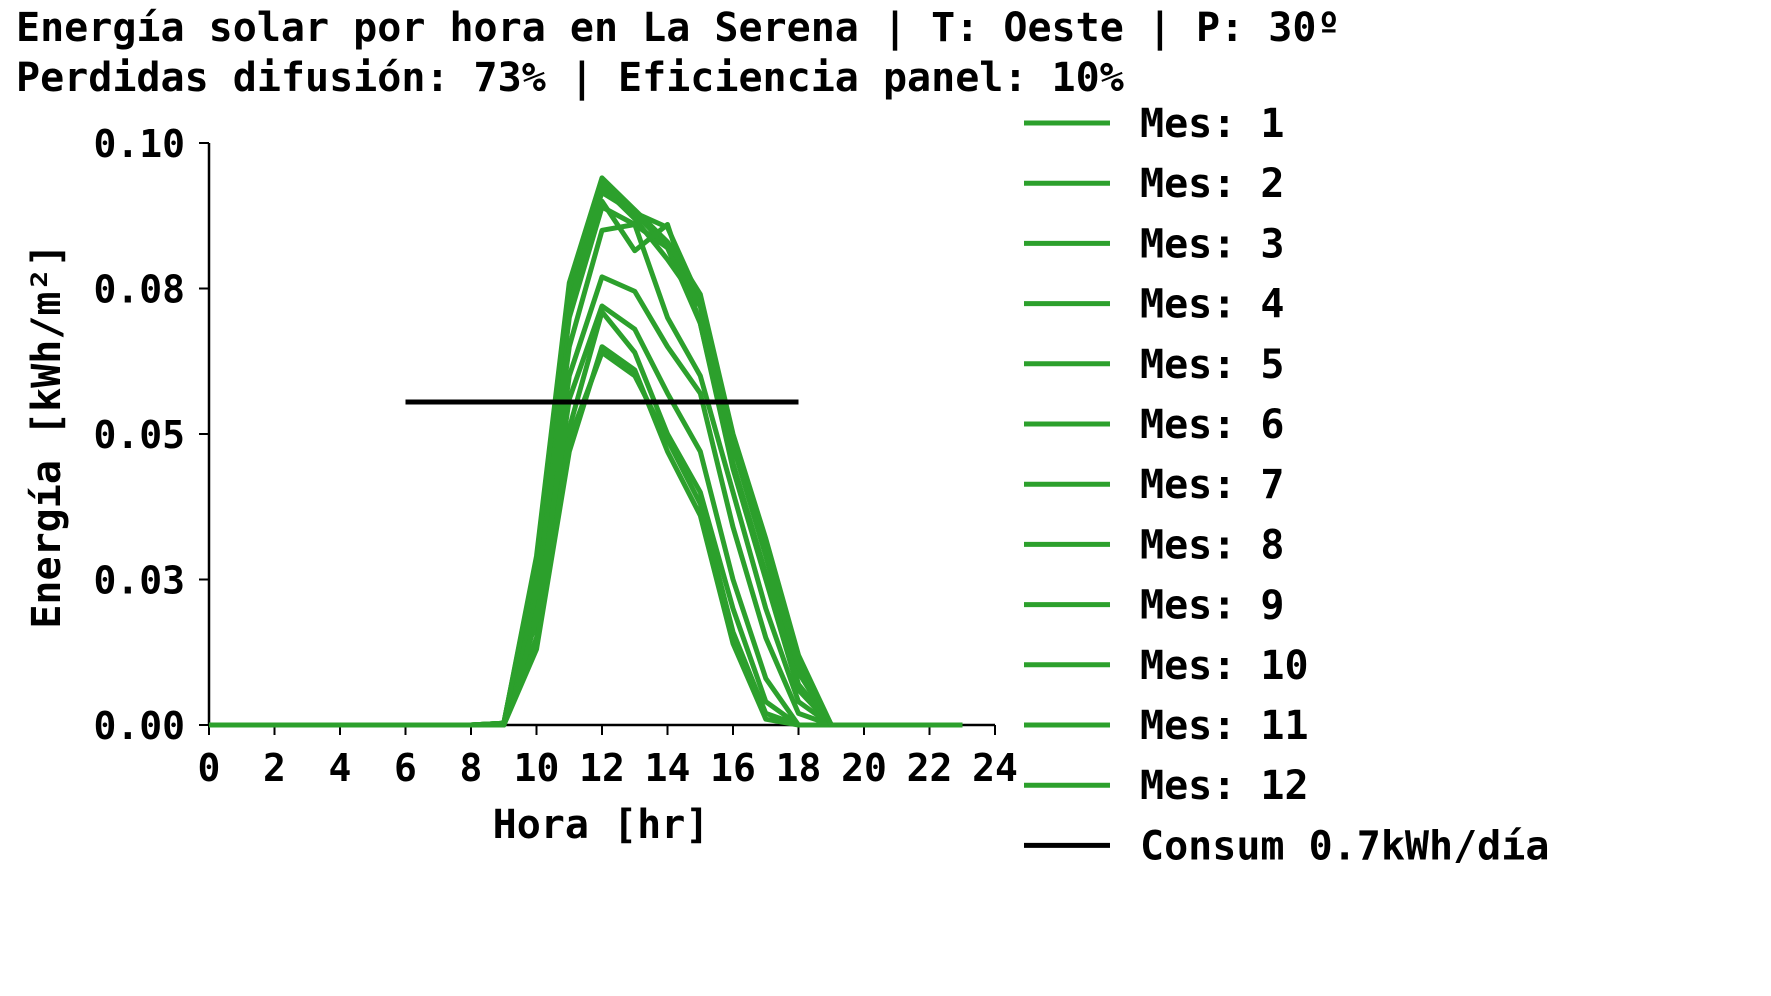 Image resolution: width=1771 pixels, height=996 pixels. Describe the element at coordinates (1212, 485) in the screenshot. I see `legend-label-mes-7: Mes: 7` at that location.